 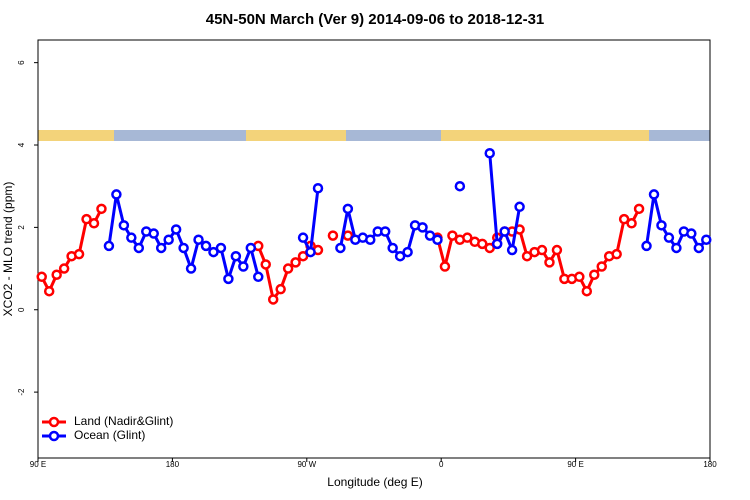 What do you see at coordinates (21, 227) in the screenshot?
I see `y-tick-label: 2` at bounding box center [21, 227].